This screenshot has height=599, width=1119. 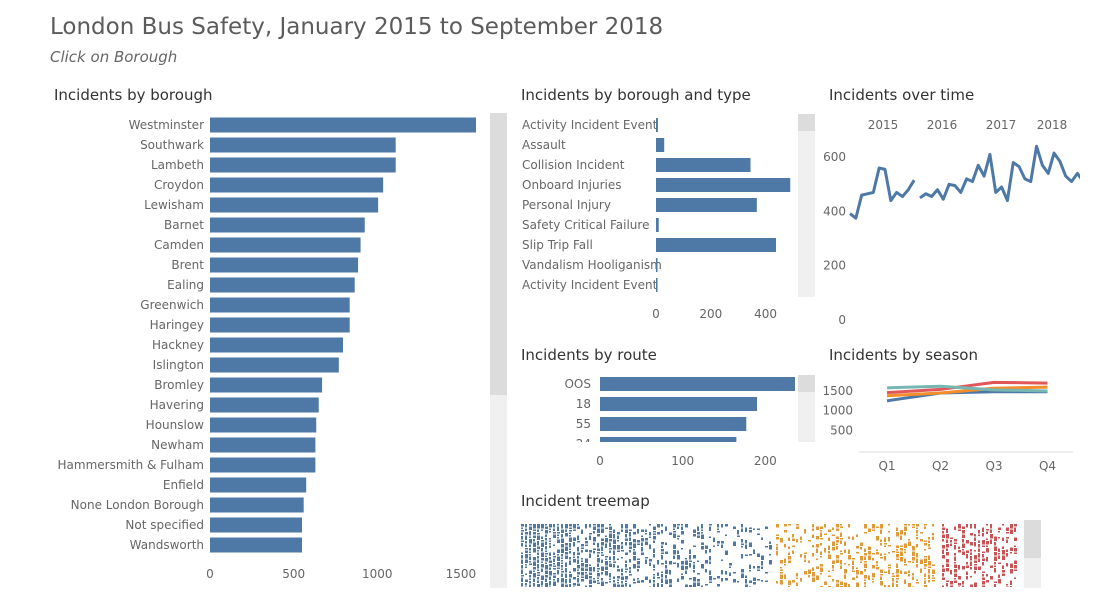 I want to click on treemap-group, so click(x=855, y=555).